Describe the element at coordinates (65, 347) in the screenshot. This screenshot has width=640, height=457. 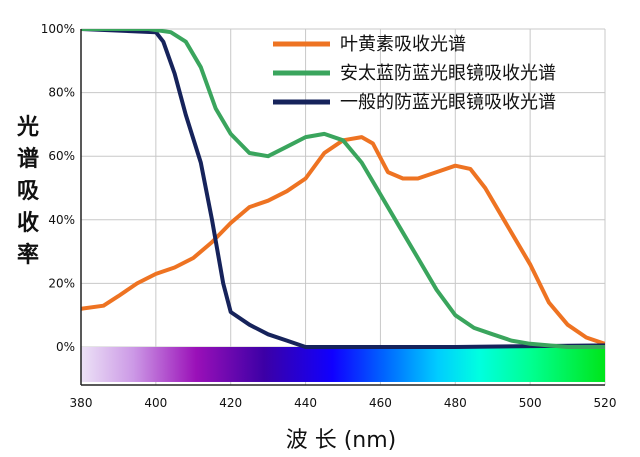
I see `y-tick-label: 0%` at that location.